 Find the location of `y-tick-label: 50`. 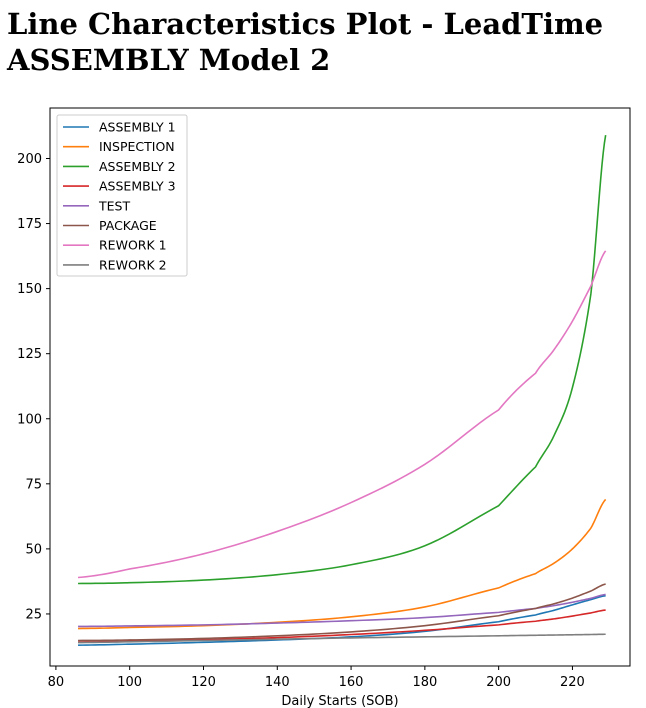

y-tick-label: 50 is located at coordinates (33, 549).